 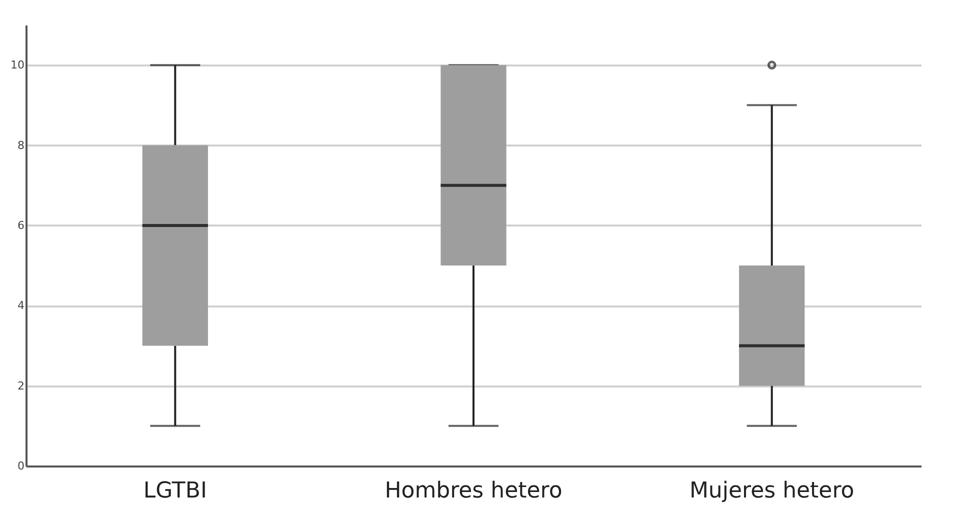 I want to click on y-tick-label: 2, so click(x=21, y=385).